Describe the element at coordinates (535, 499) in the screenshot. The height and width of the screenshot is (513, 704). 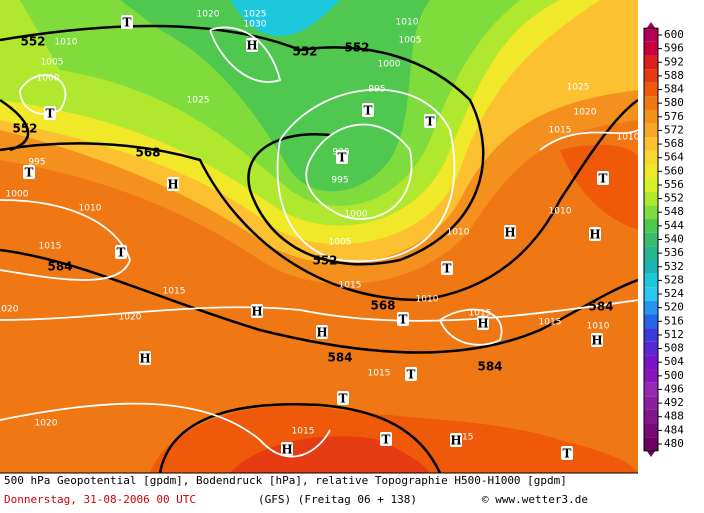
I see `footer-source: © www.wetter3.de` at that location.